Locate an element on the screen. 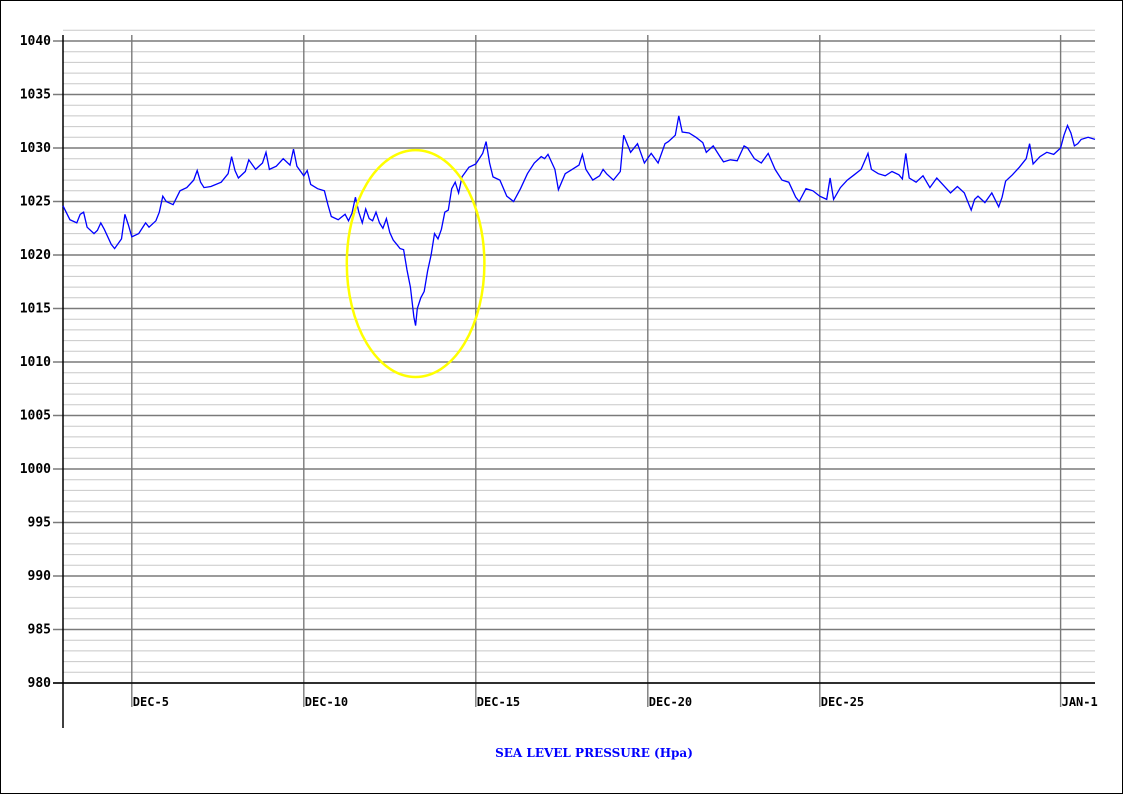 Image resolution: width=1123 pixels, height=795 pixels. y-tick-label: 1015 is located at coordinates (35, 309).